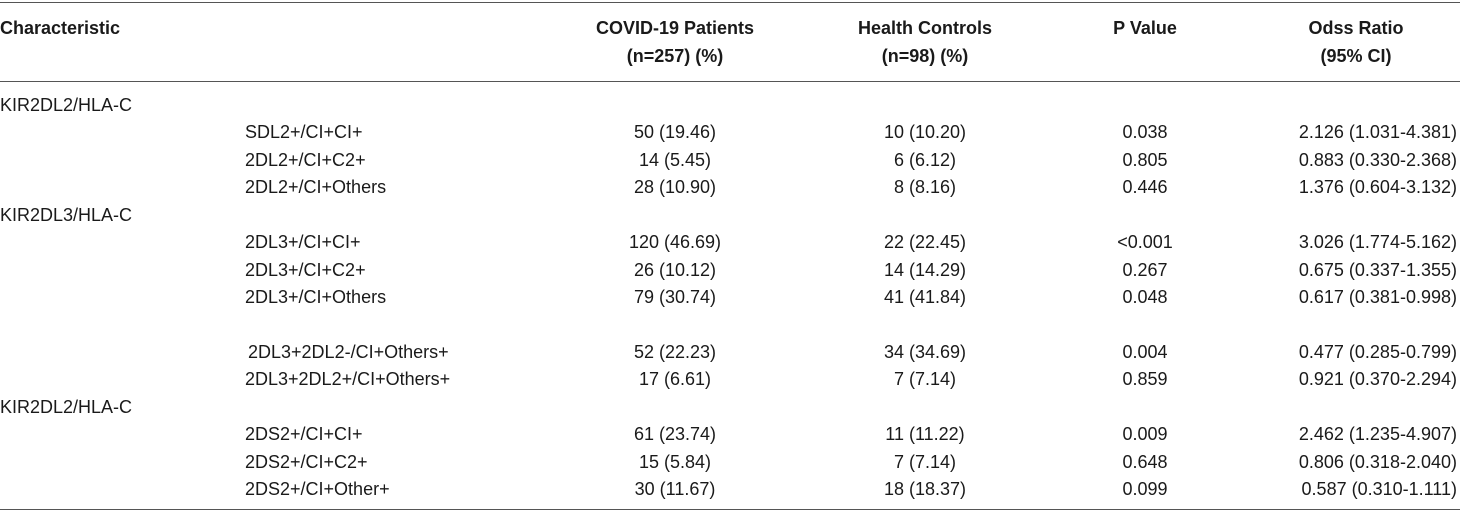  What do you see at coordinates (1356, 42) in the screenshot?
I see `header-odds-ratio: Odss Ratio (95% CI)` at bounding box center [1356, 42].